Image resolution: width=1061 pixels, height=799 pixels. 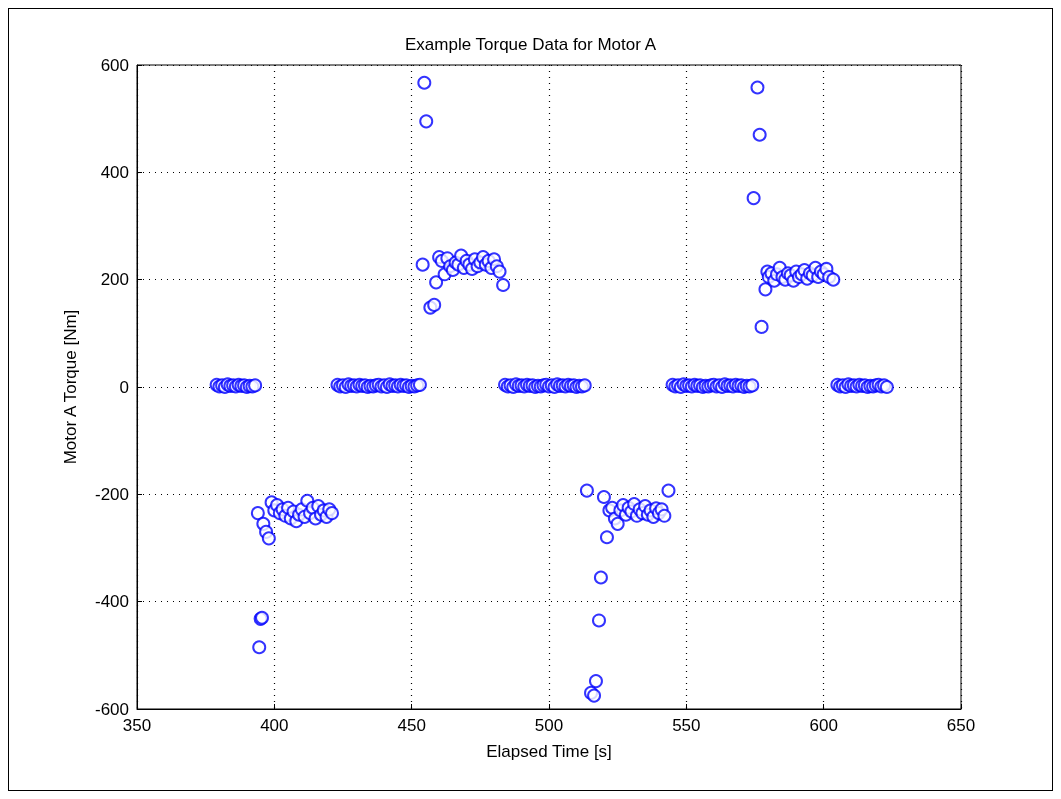 What do you see at coordinates (274, 725) in the screenshot?
I see `x-tick-label: 400` at bounding box center [274, 725].